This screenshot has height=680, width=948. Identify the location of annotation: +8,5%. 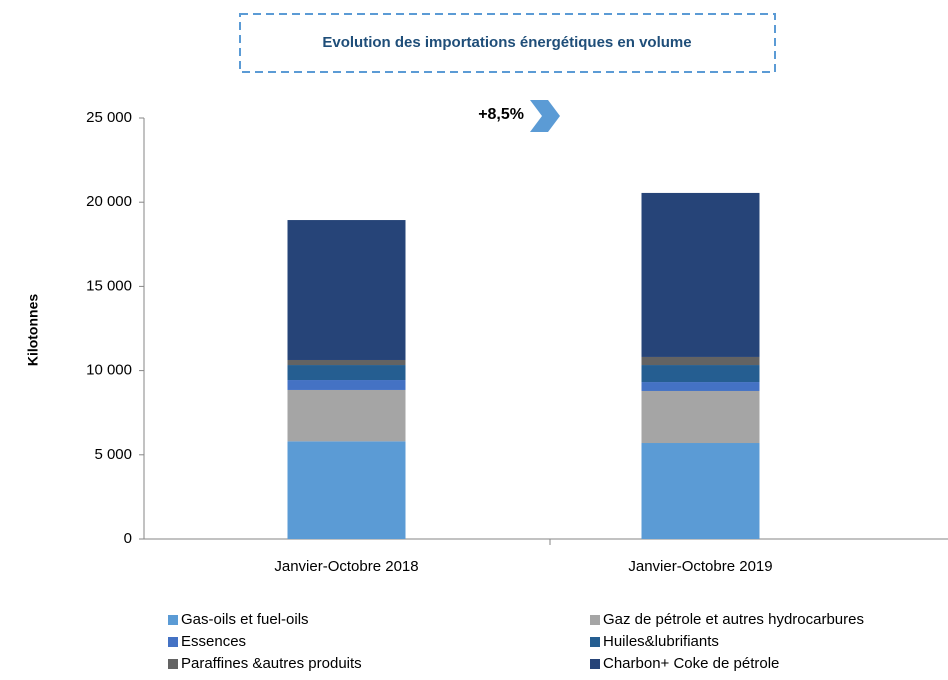
(501, 114).